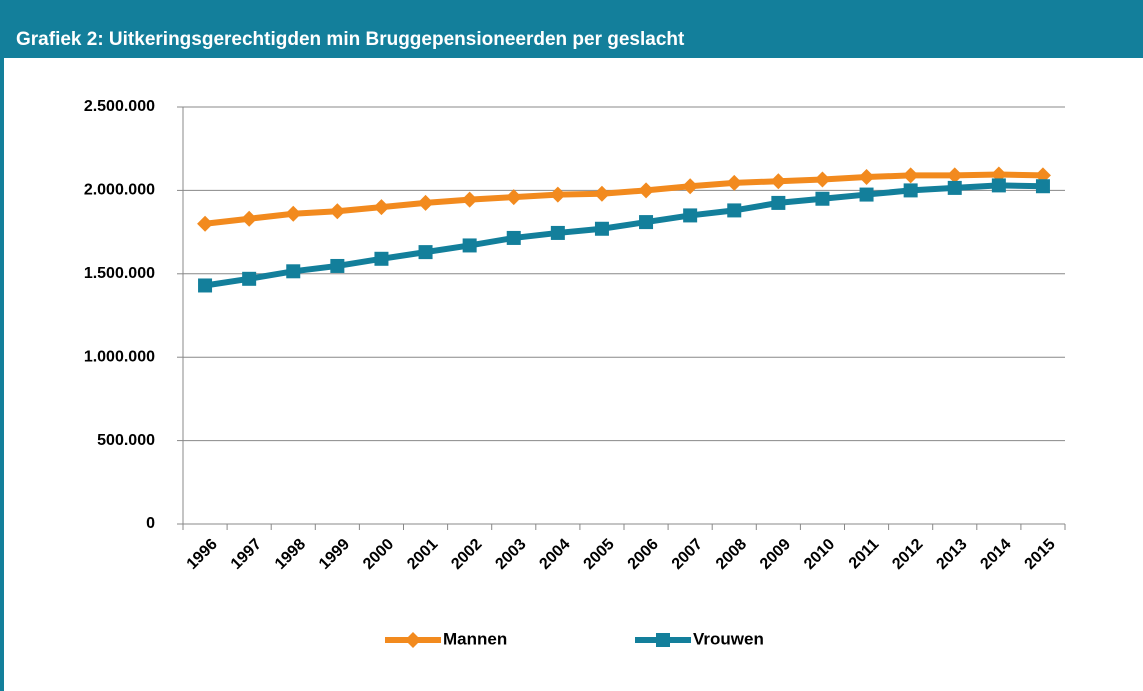  Describe the element at coordinates (378, 554) in the screenshot. I see `x-tick-label: 2000` at that location.